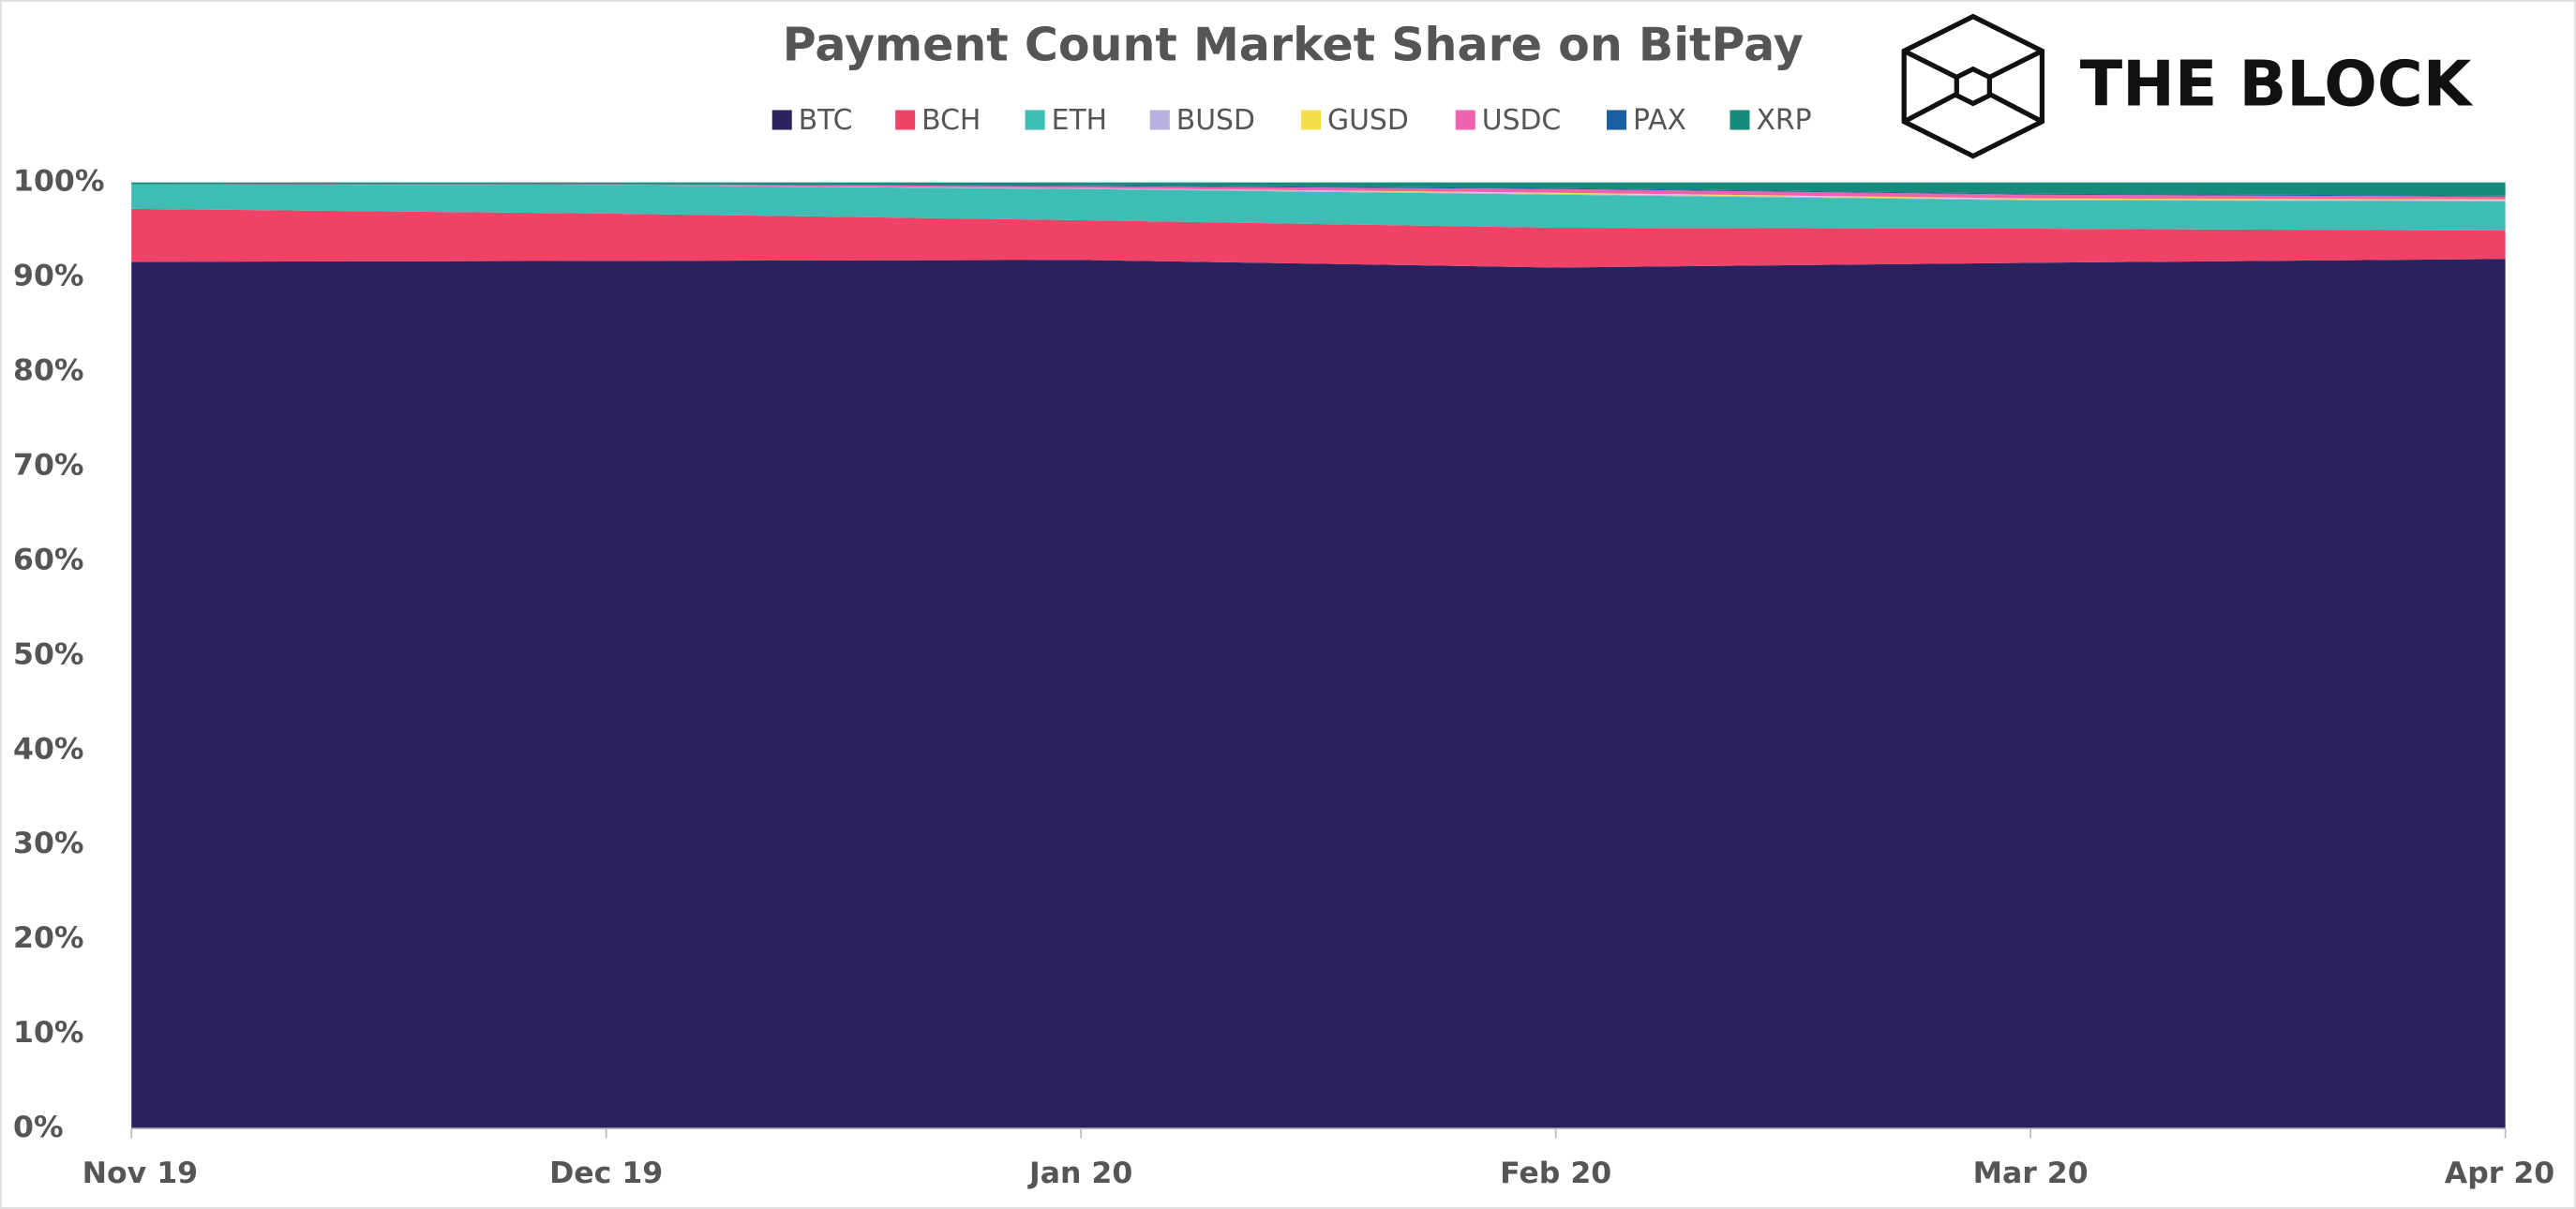  I want to click on x-tick-label: Jan 20, so click(1079, 1173).